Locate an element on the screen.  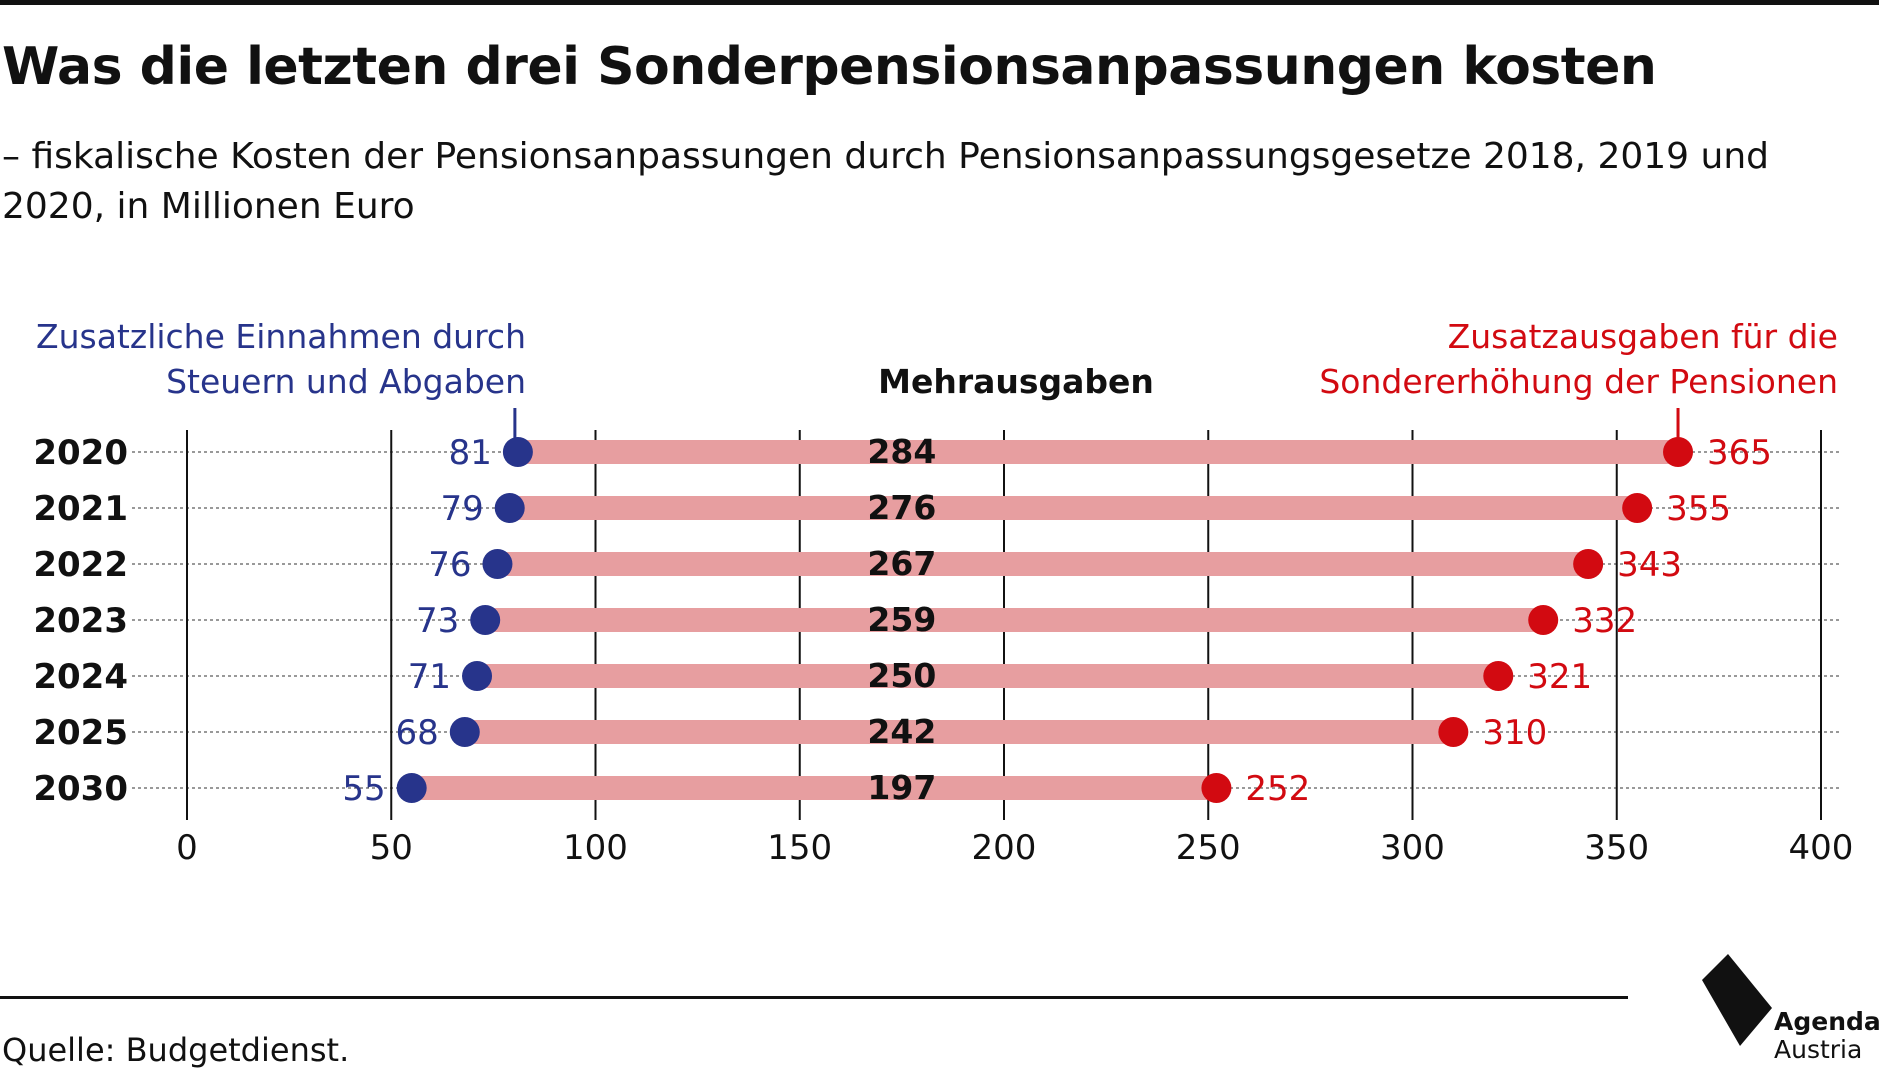
top-rule is located at coordinates (939, 2).